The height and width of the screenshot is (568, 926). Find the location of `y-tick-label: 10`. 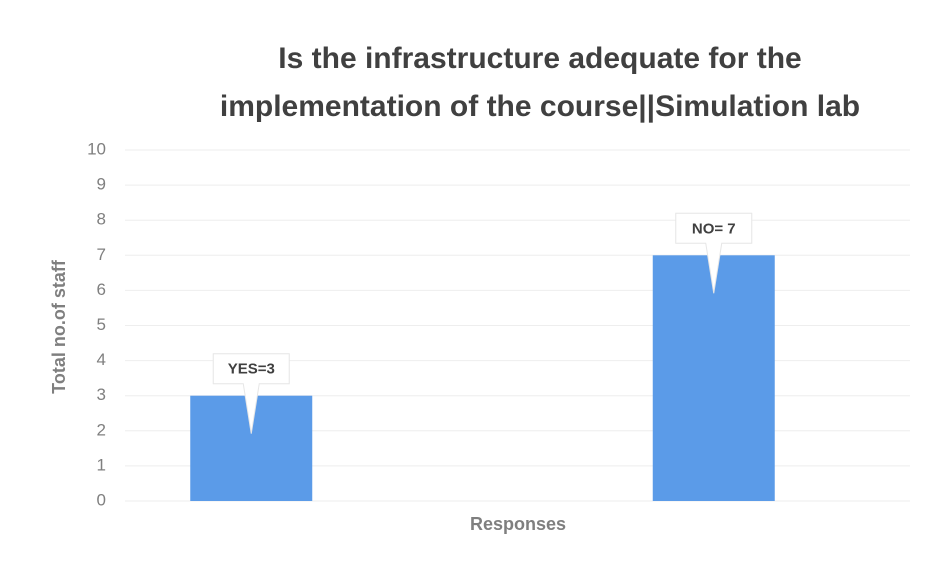

y-tick-label: 10 is located at coordinates (96, 148).